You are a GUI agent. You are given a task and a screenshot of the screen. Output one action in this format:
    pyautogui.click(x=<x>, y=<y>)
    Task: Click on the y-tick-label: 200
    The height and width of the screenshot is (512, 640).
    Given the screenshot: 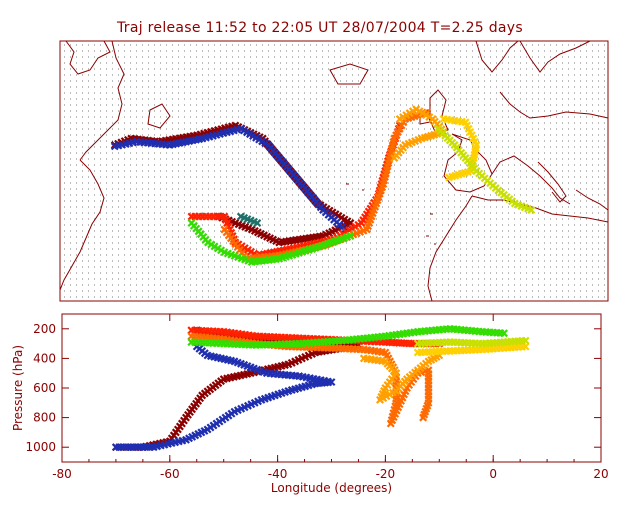 What is the action you would take?
    pyautogui.click(x=44, y=329)
    